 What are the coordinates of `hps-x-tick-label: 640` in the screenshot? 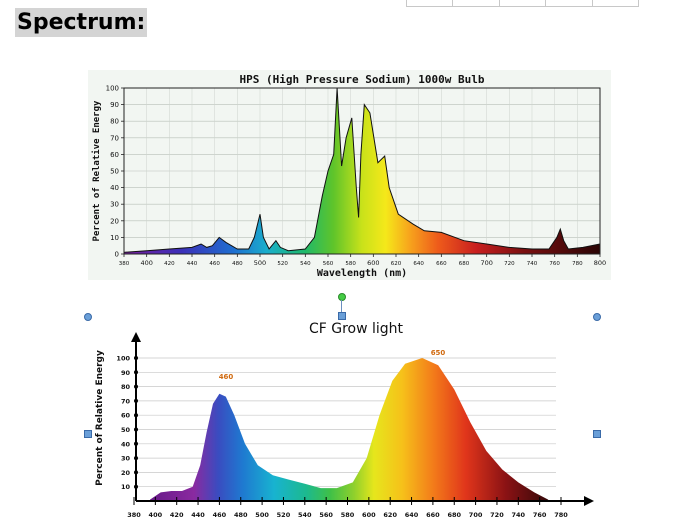 It's located at (418, 264).